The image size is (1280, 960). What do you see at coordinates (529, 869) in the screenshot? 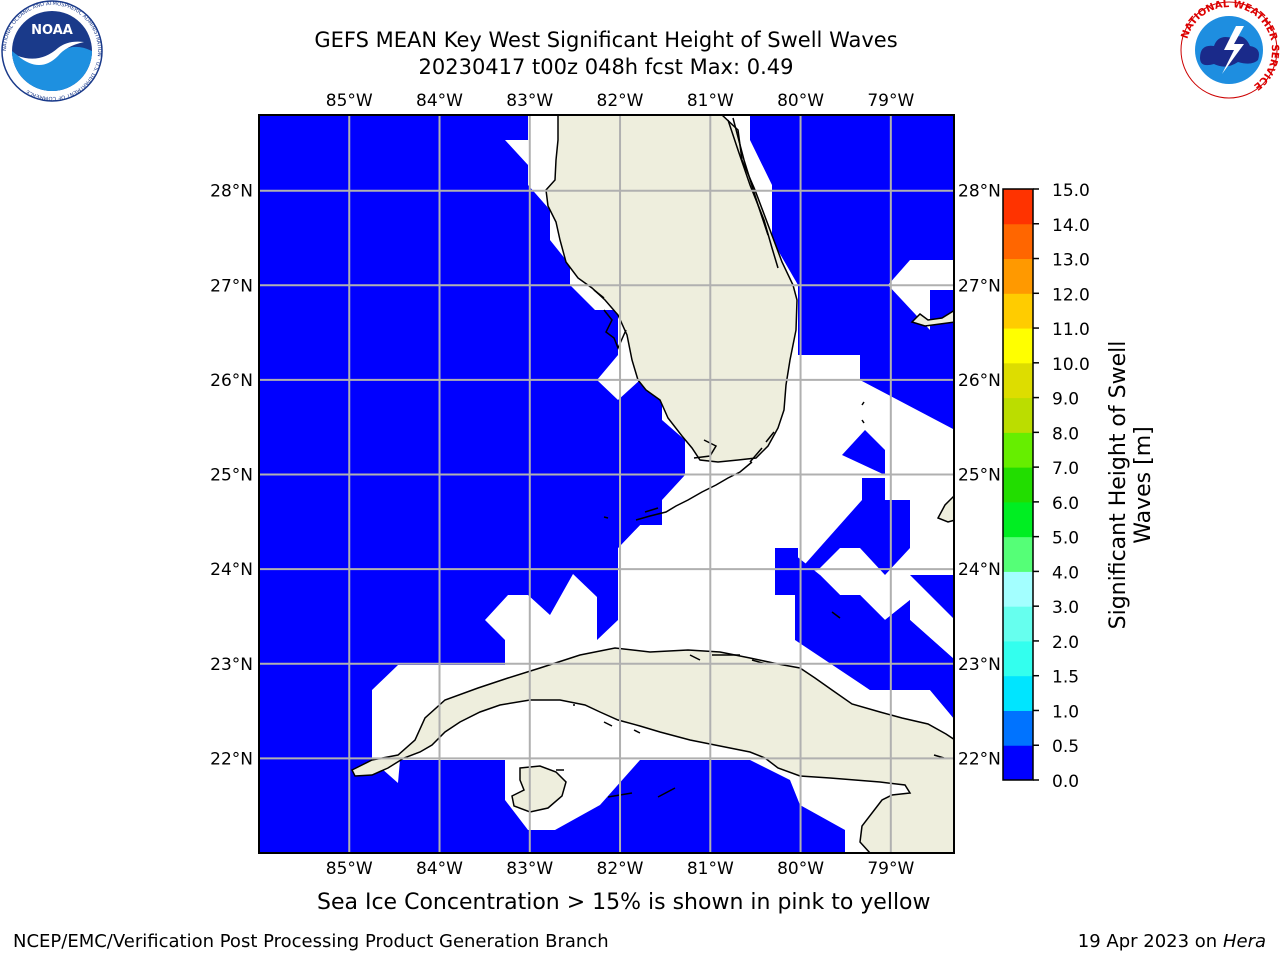
I see `lon-label-bottom: 83°W` at bounding box center [529, 869].